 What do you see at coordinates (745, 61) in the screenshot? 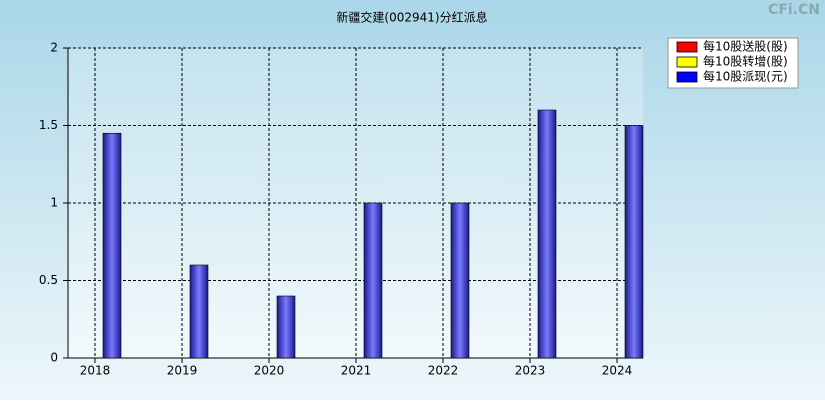
I see `legend-label: 每10股转增(股)` at bounding box center [745, 61].